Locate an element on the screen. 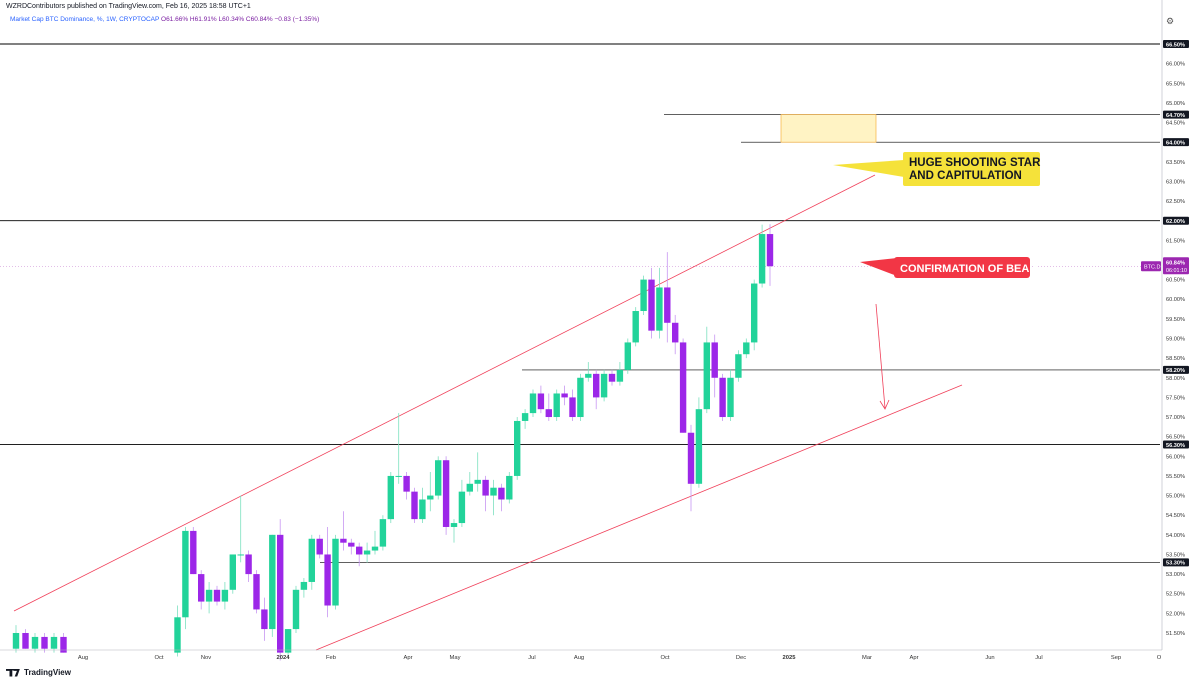  symbol-tag-label: BTC.D is located at coordinates (1152, 267).